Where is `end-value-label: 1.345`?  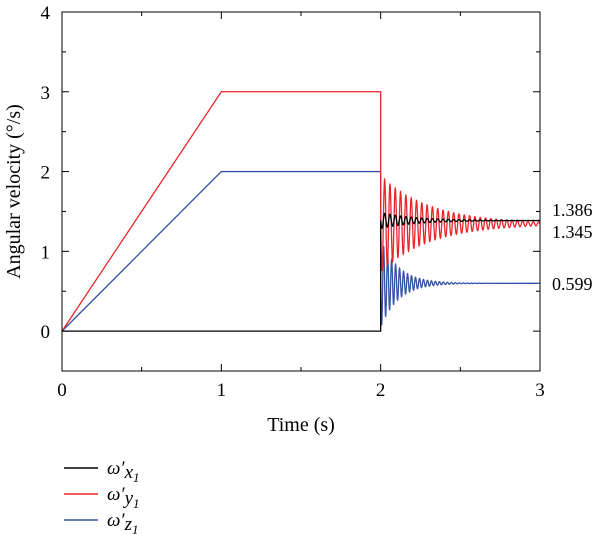
end-value-label: 1.345 is located at coordinates (572, 232).